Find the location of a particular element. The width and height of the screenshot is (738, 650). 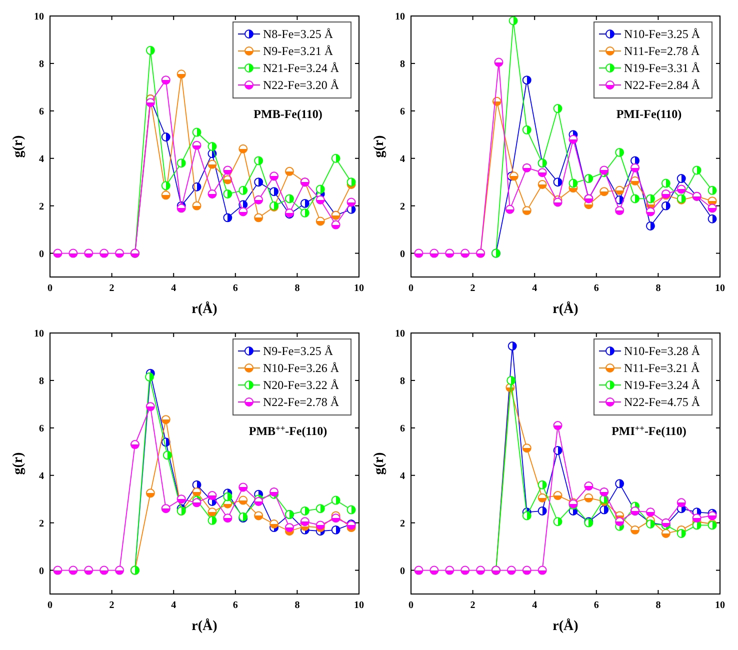

legend-label: N11-Fe=3.21 Å is located at coordinates (662, 368).